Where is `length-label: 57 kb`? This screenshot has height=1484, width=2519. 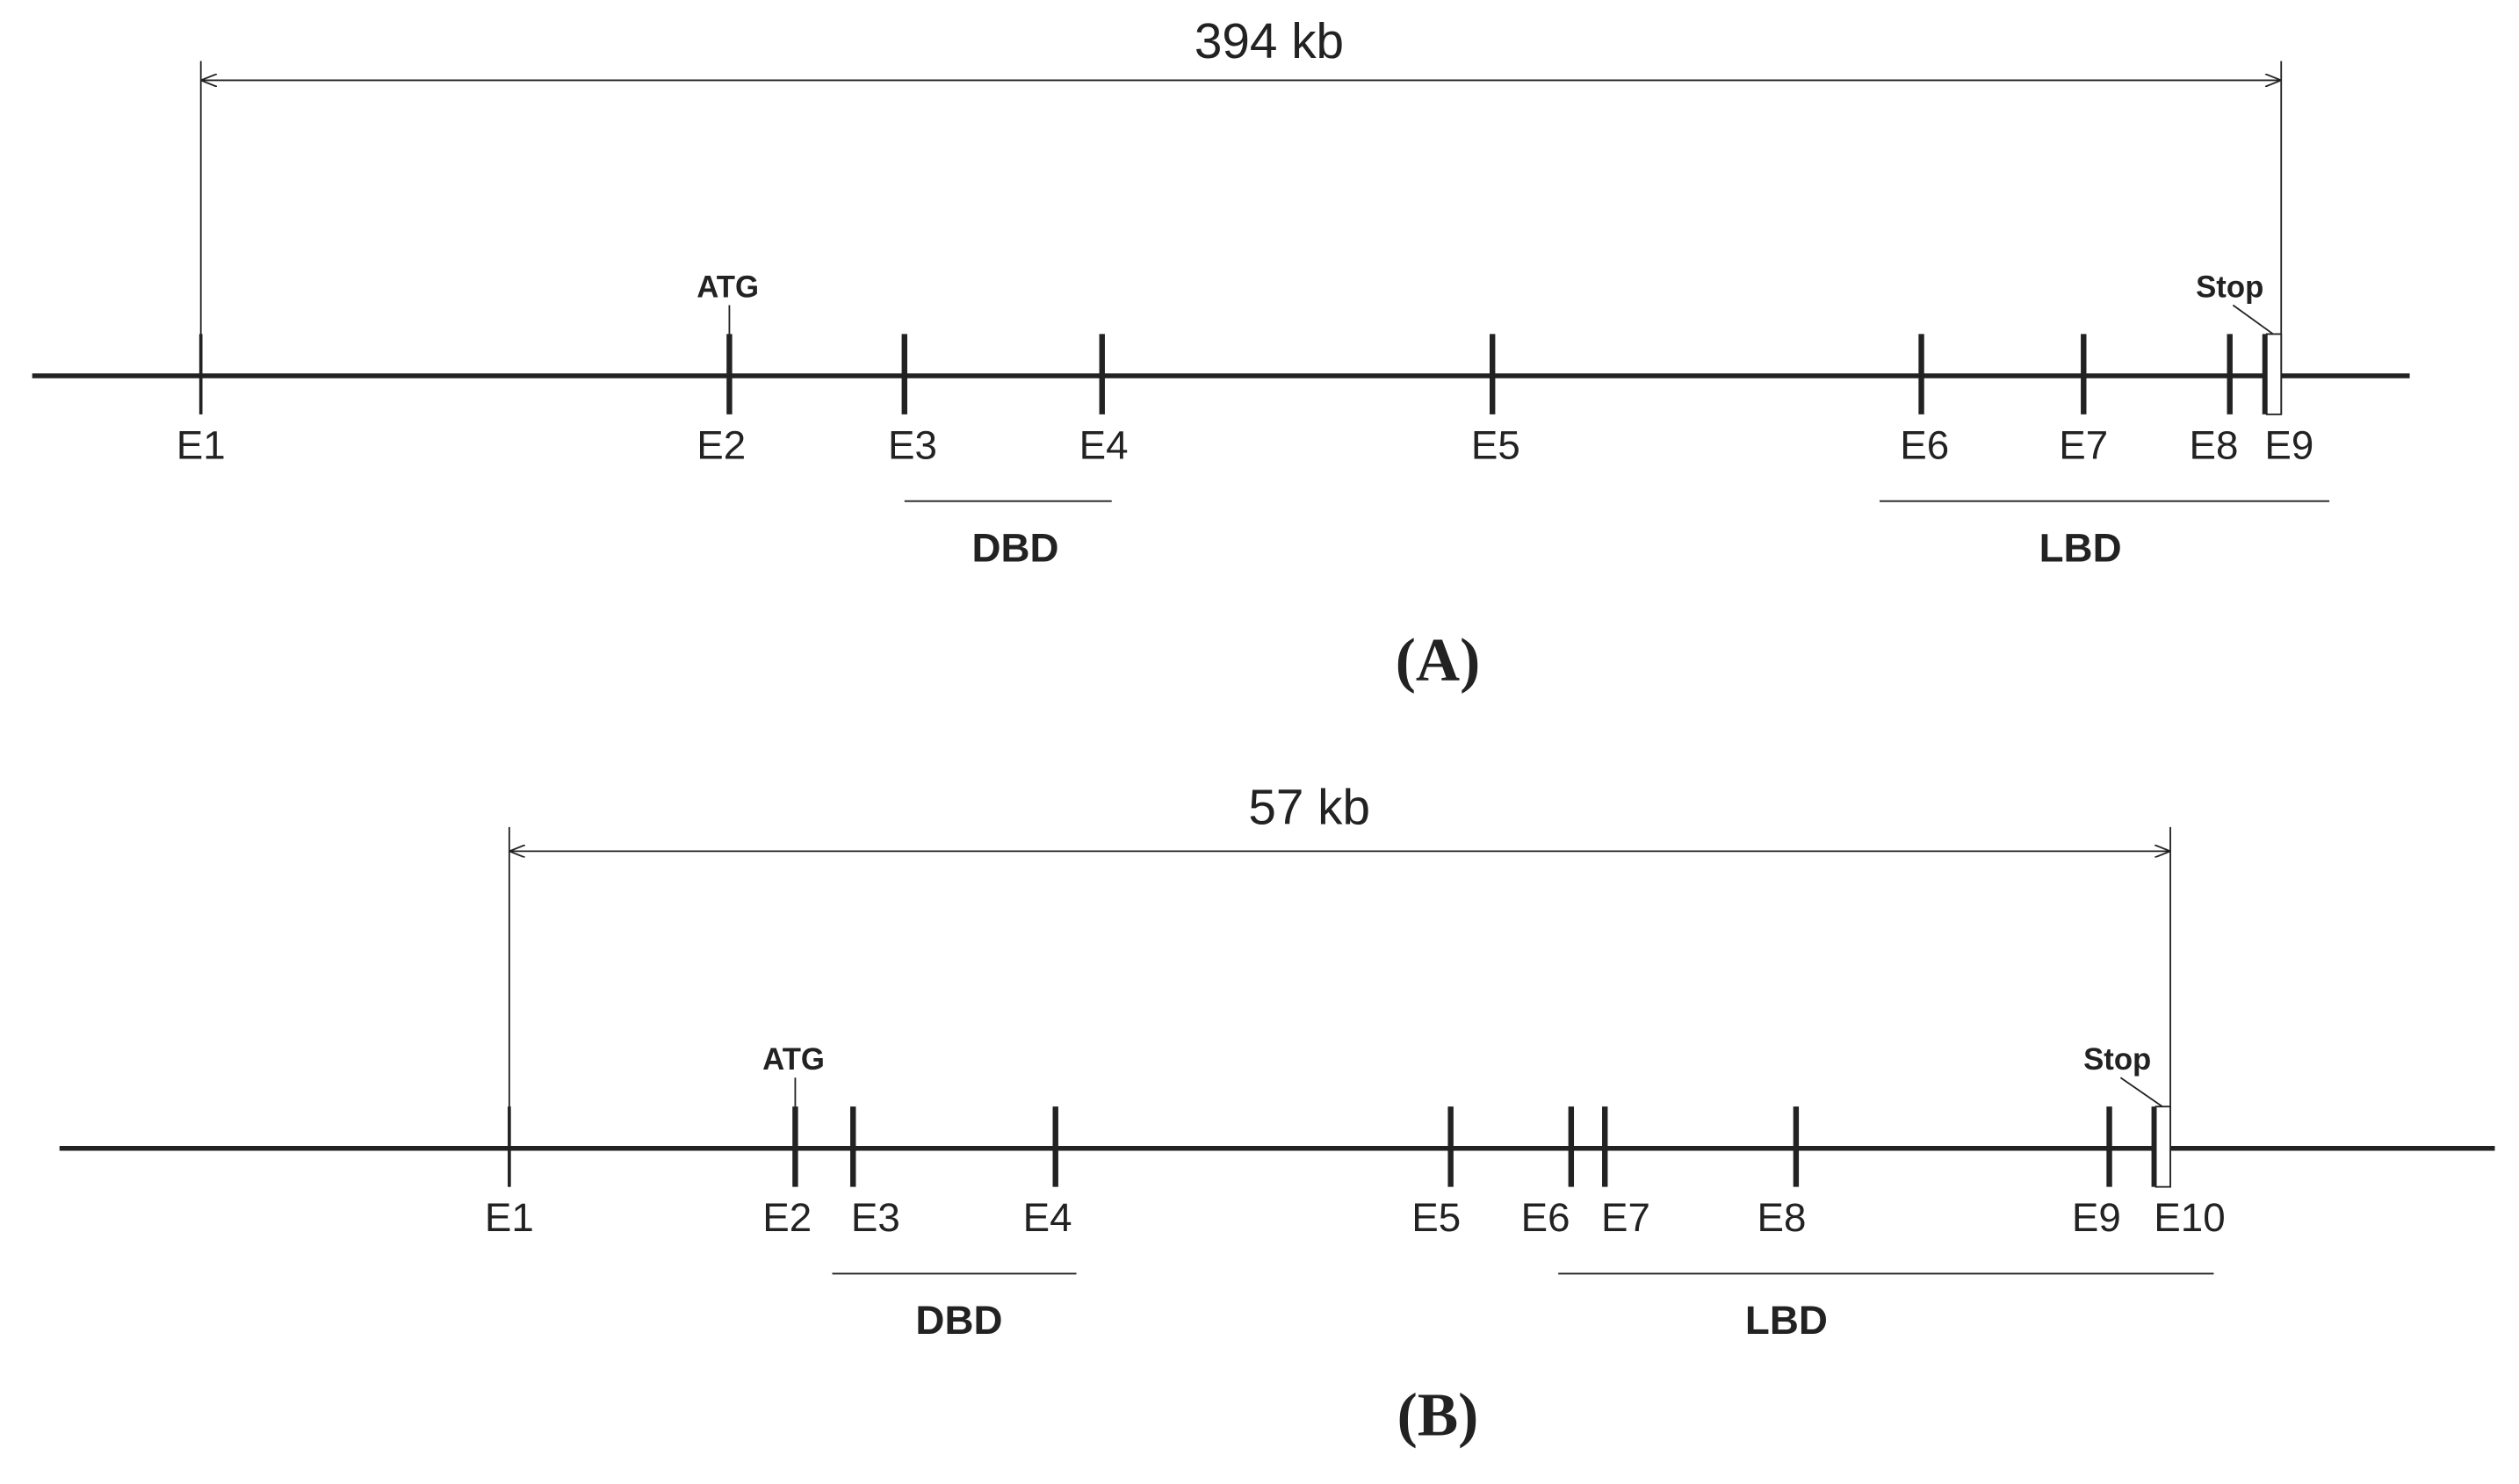
length-label: 57 kb is located at coordinates (1309, 808).